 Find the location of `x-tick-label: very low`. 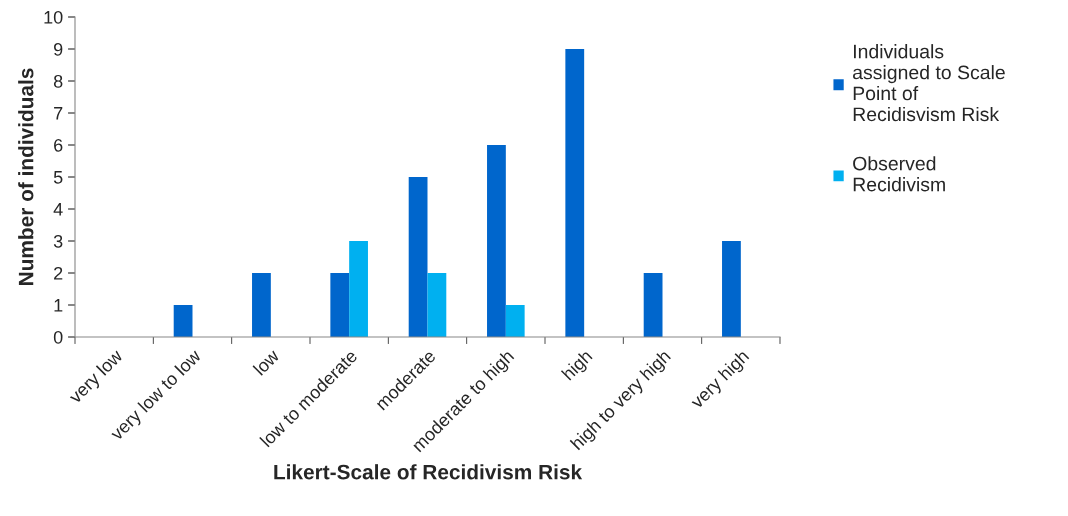

x-tick-label: very low is located at coordinates (97, 377).